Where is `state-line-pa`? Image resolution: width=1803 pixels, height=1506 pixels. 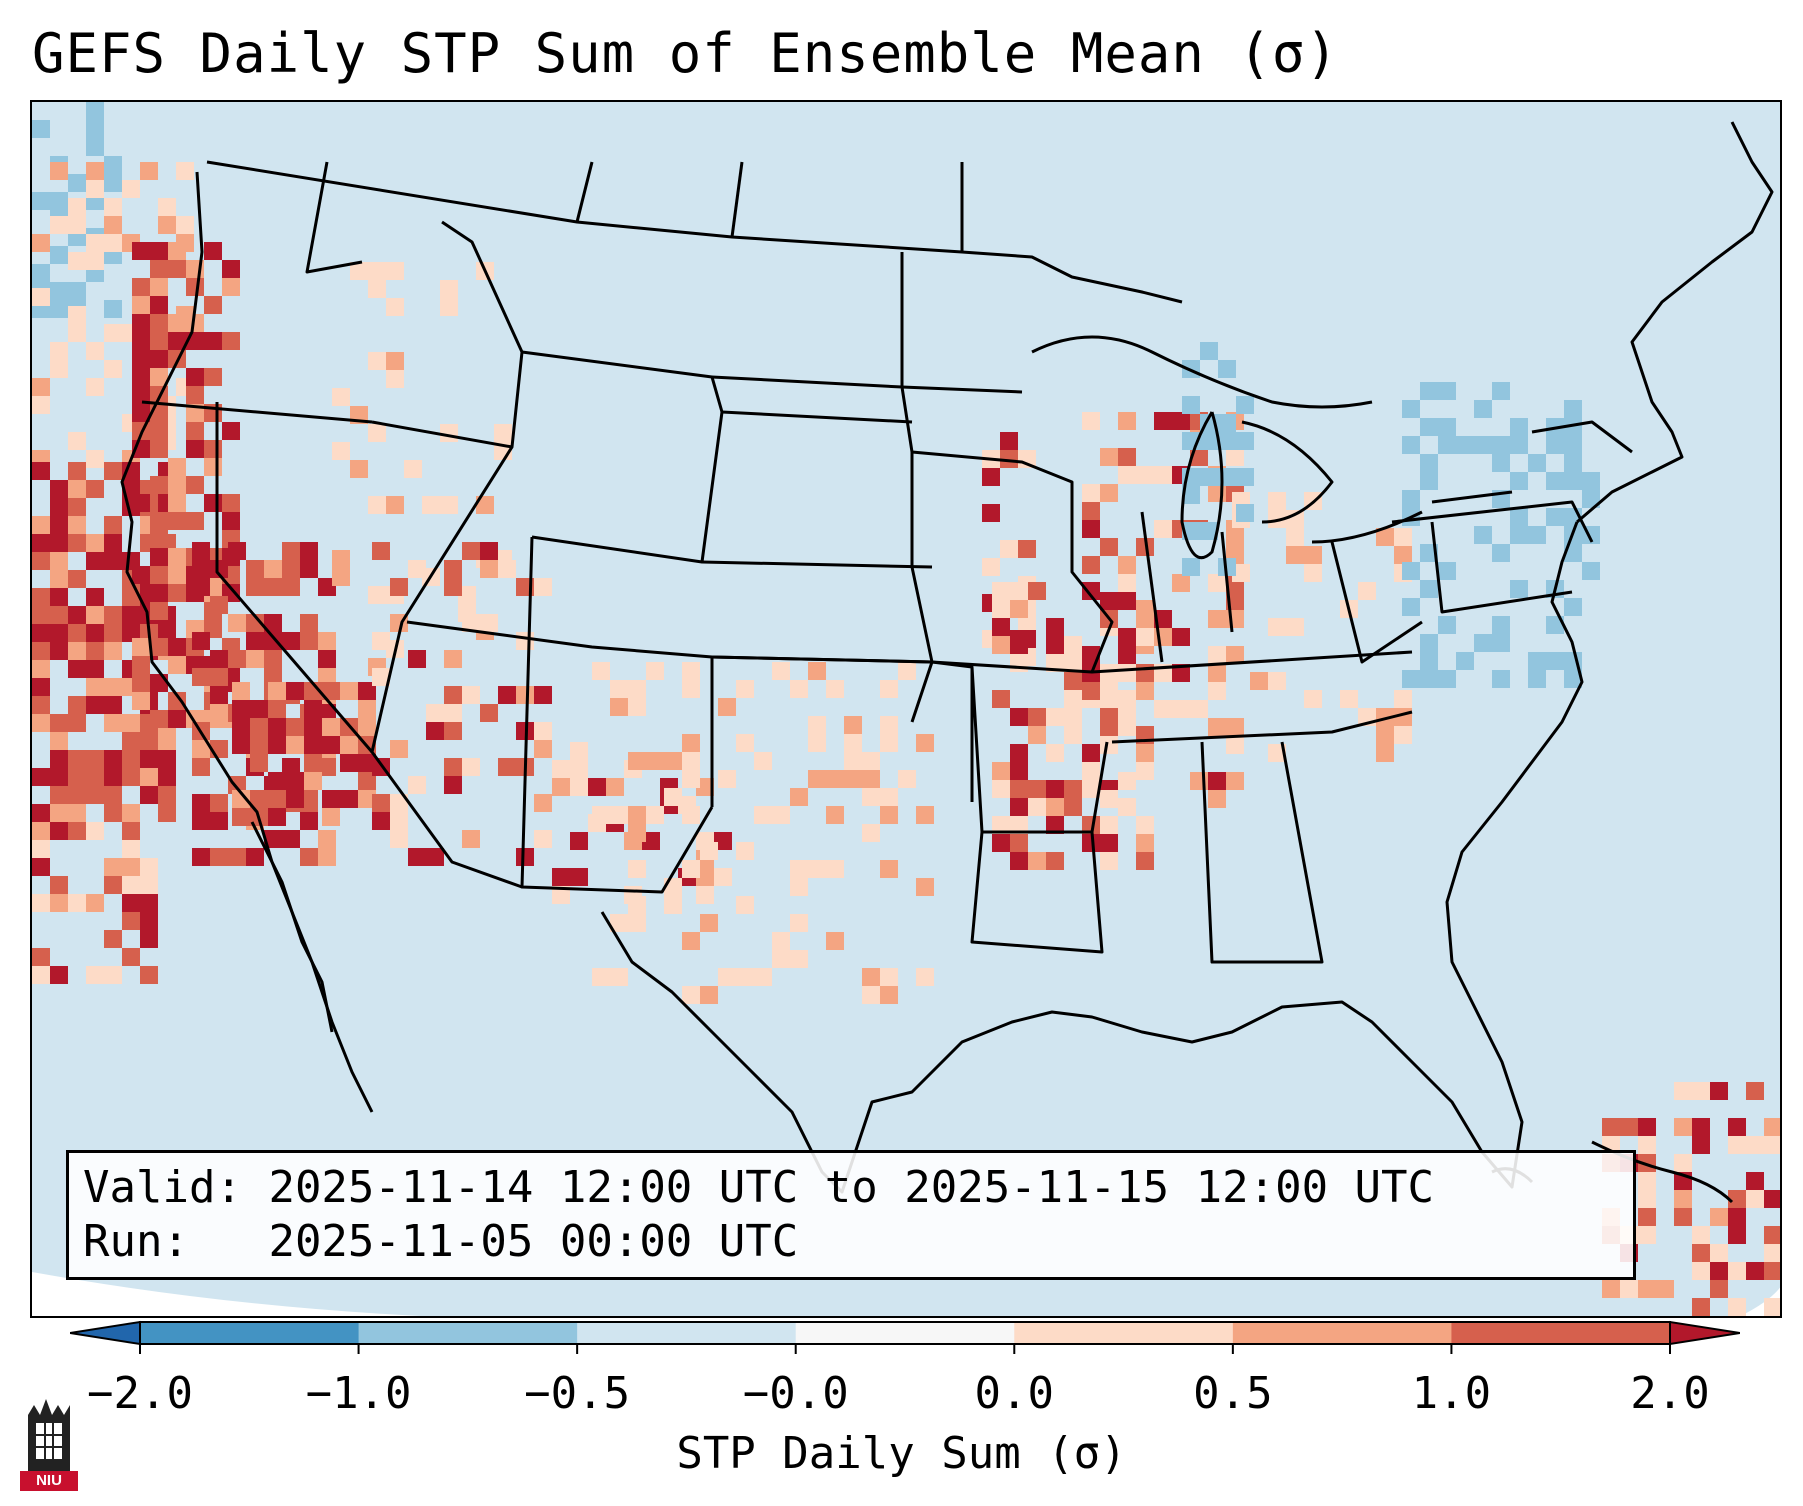 state-line-pa is located at coordinates (1492, 521).